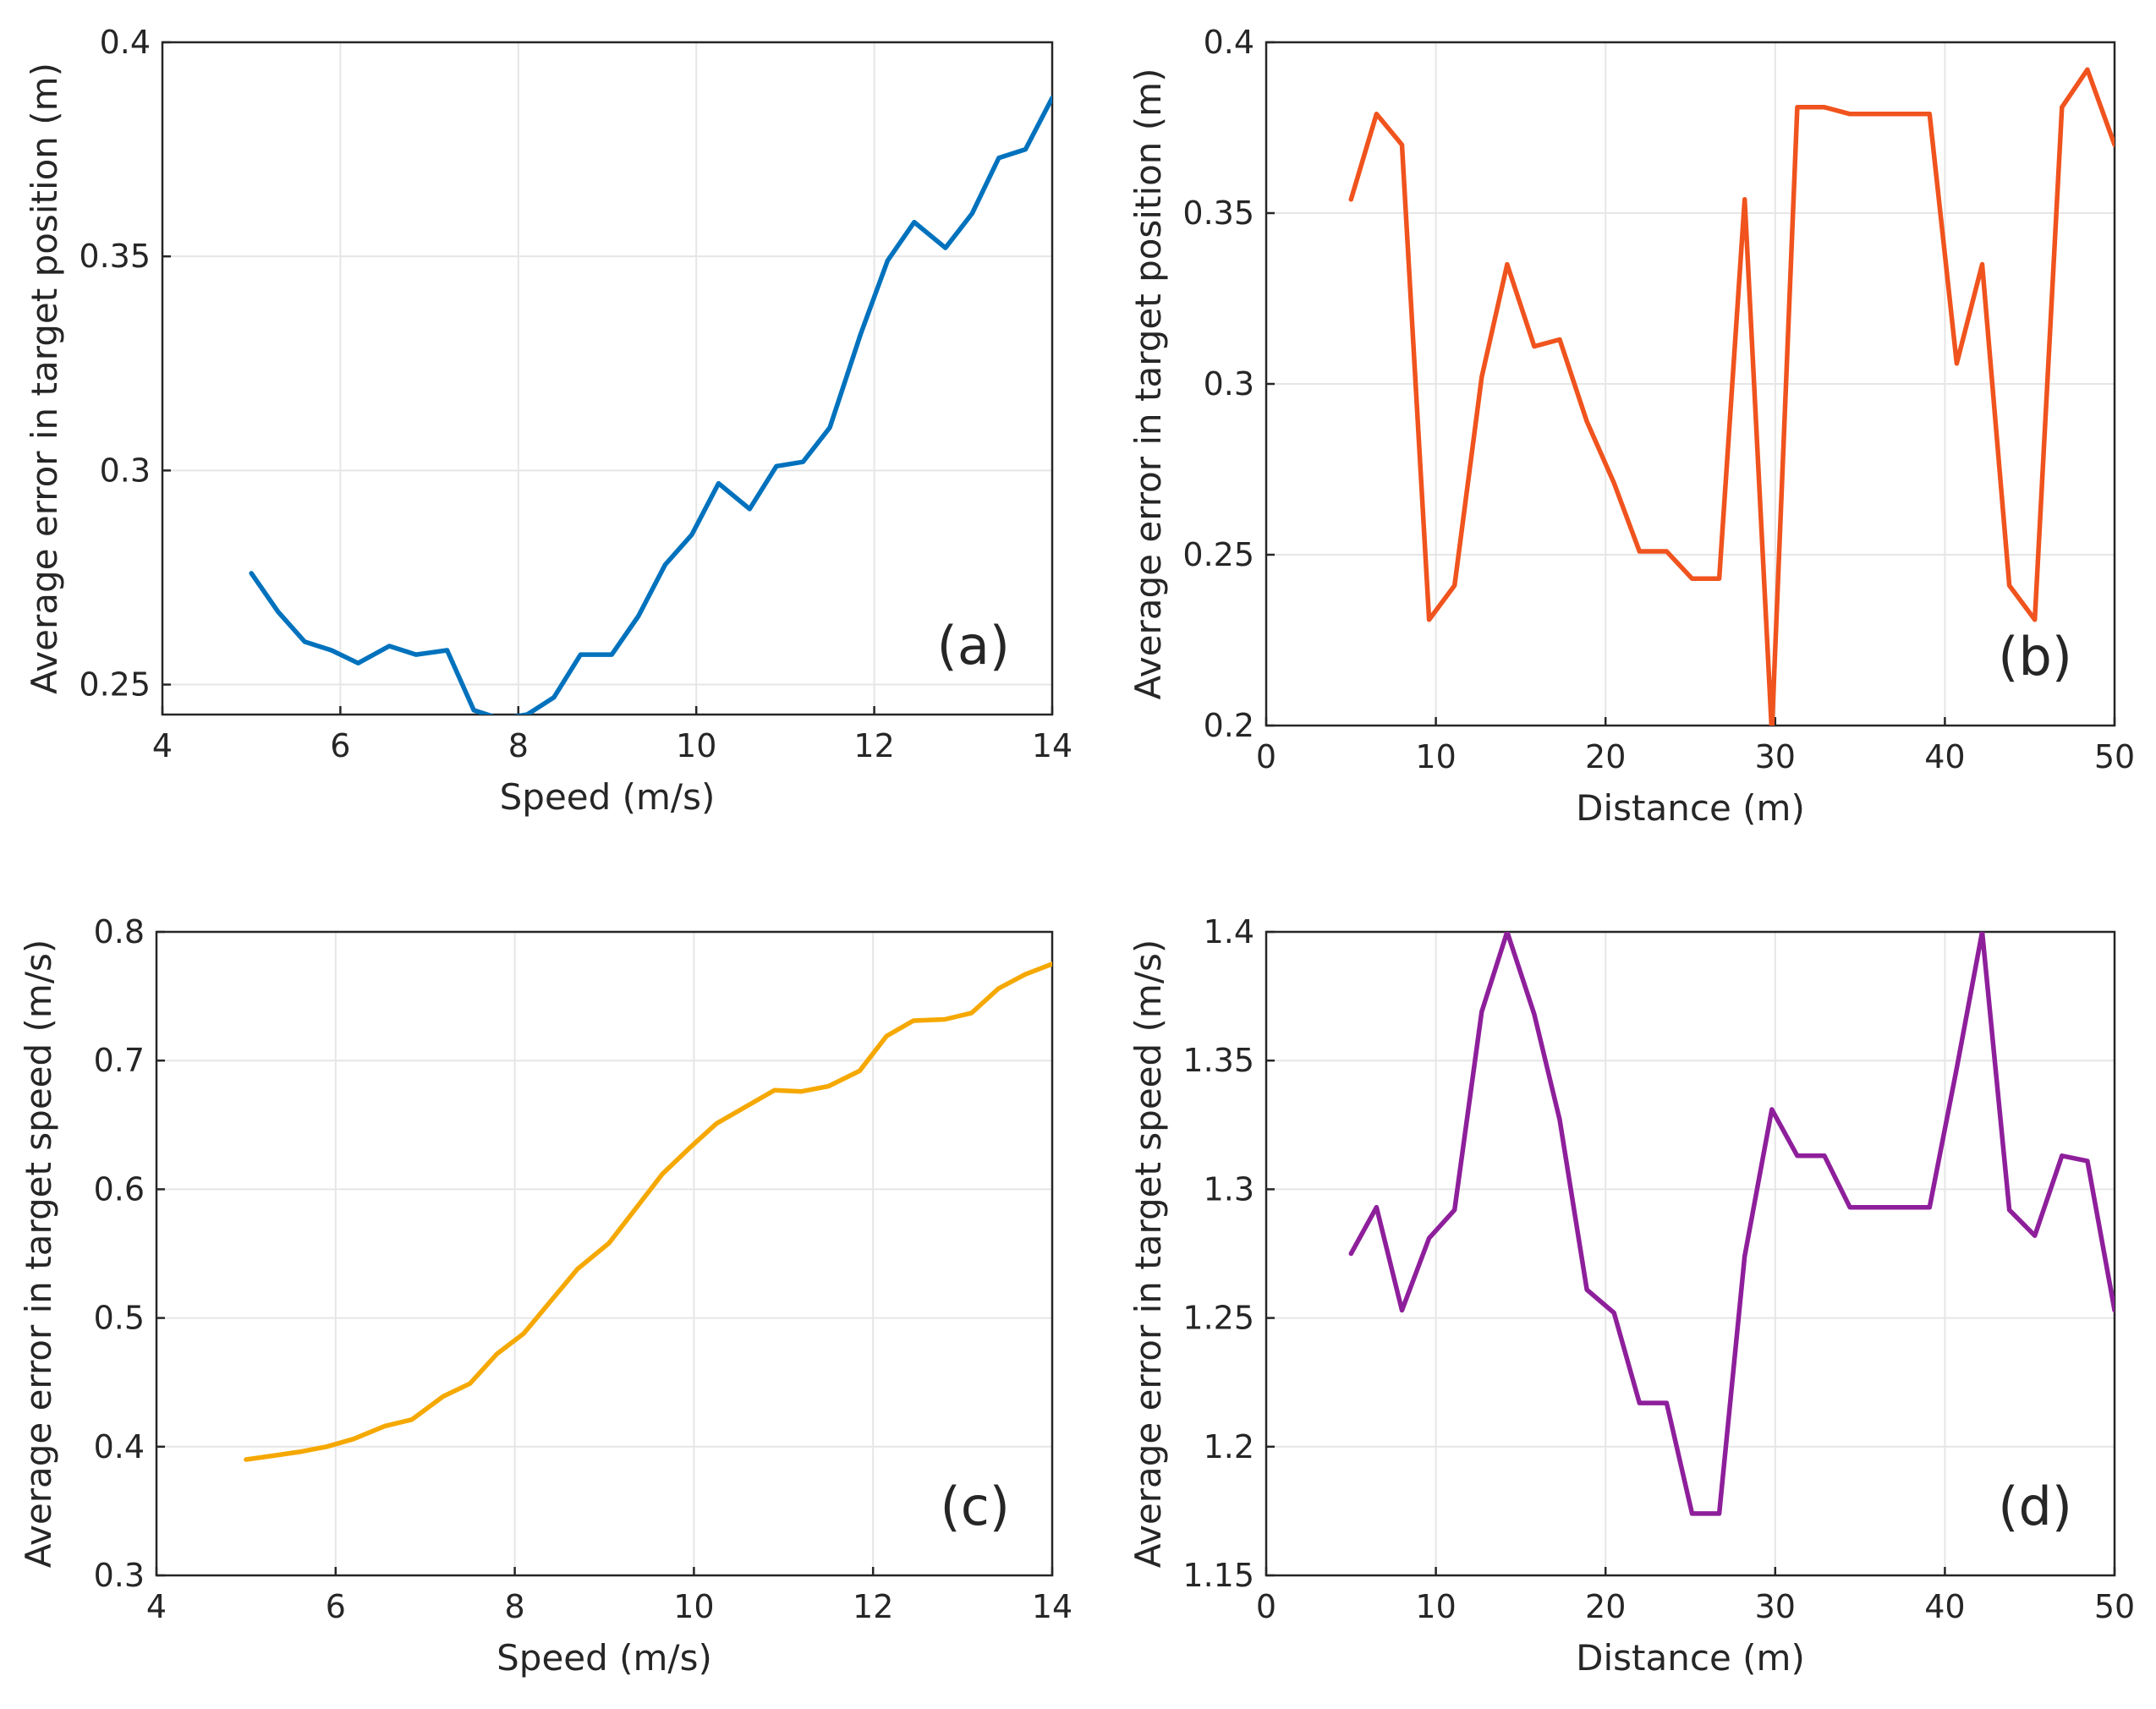 The height and width of the screenshot is (1709, 2156). I want to click on y-tick-label: 1.25, so click(1218, 1318).